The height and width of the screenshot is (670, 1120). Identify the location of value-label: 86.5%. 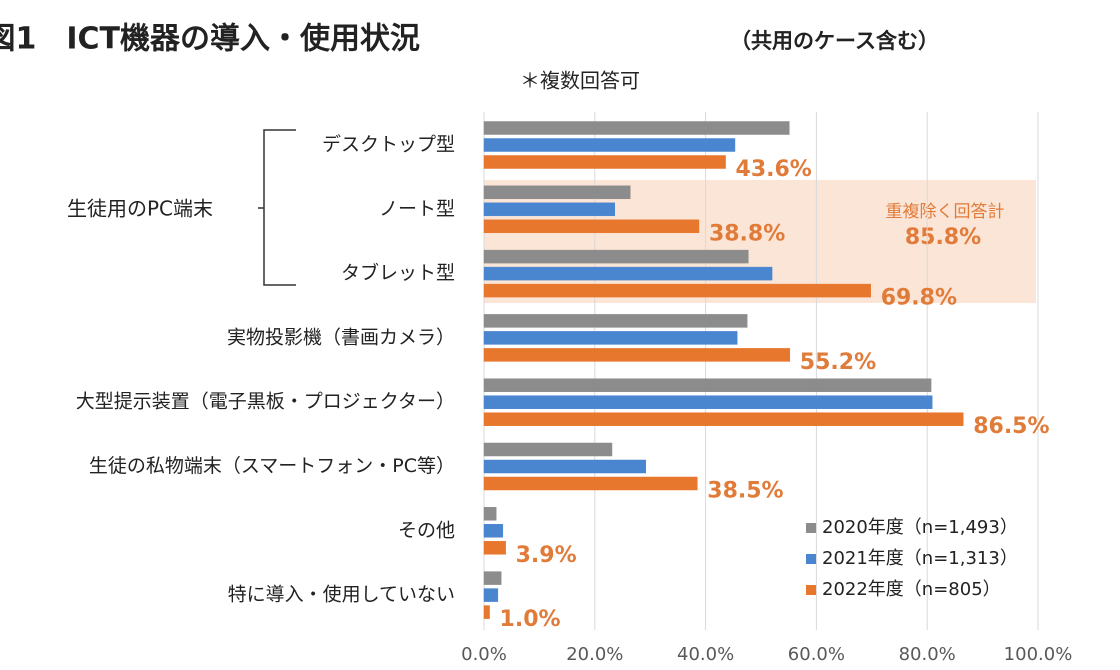
(1011, 426).